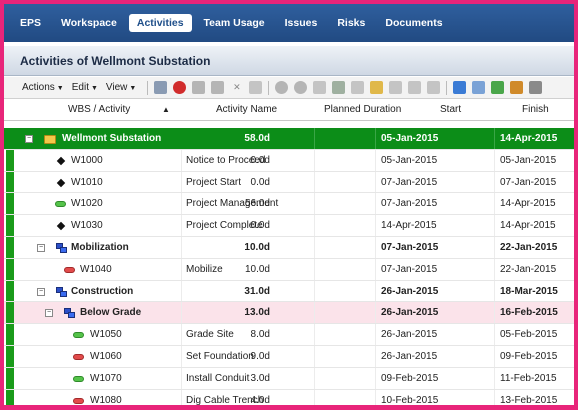 This screenshot has width=578, height=410. What do you see at coordinates (111, 313) in the screenshot?
I see `wbs-name: Below Grade` at bounding box center [111, 313].